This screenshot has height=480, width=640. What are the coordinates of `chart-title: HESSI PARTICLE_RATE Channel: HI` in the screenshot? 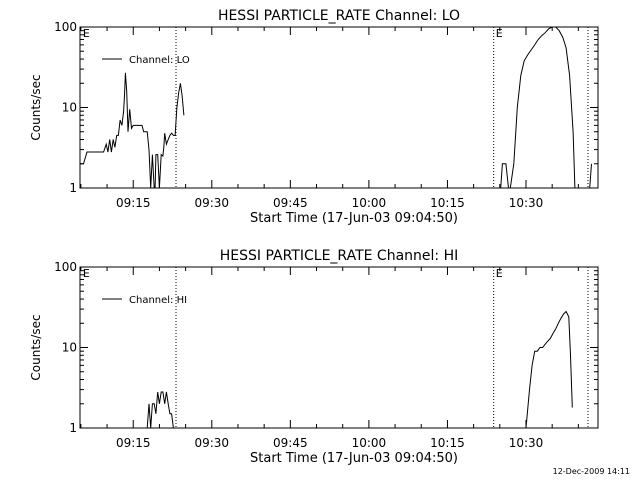 It's located at (339, 256).